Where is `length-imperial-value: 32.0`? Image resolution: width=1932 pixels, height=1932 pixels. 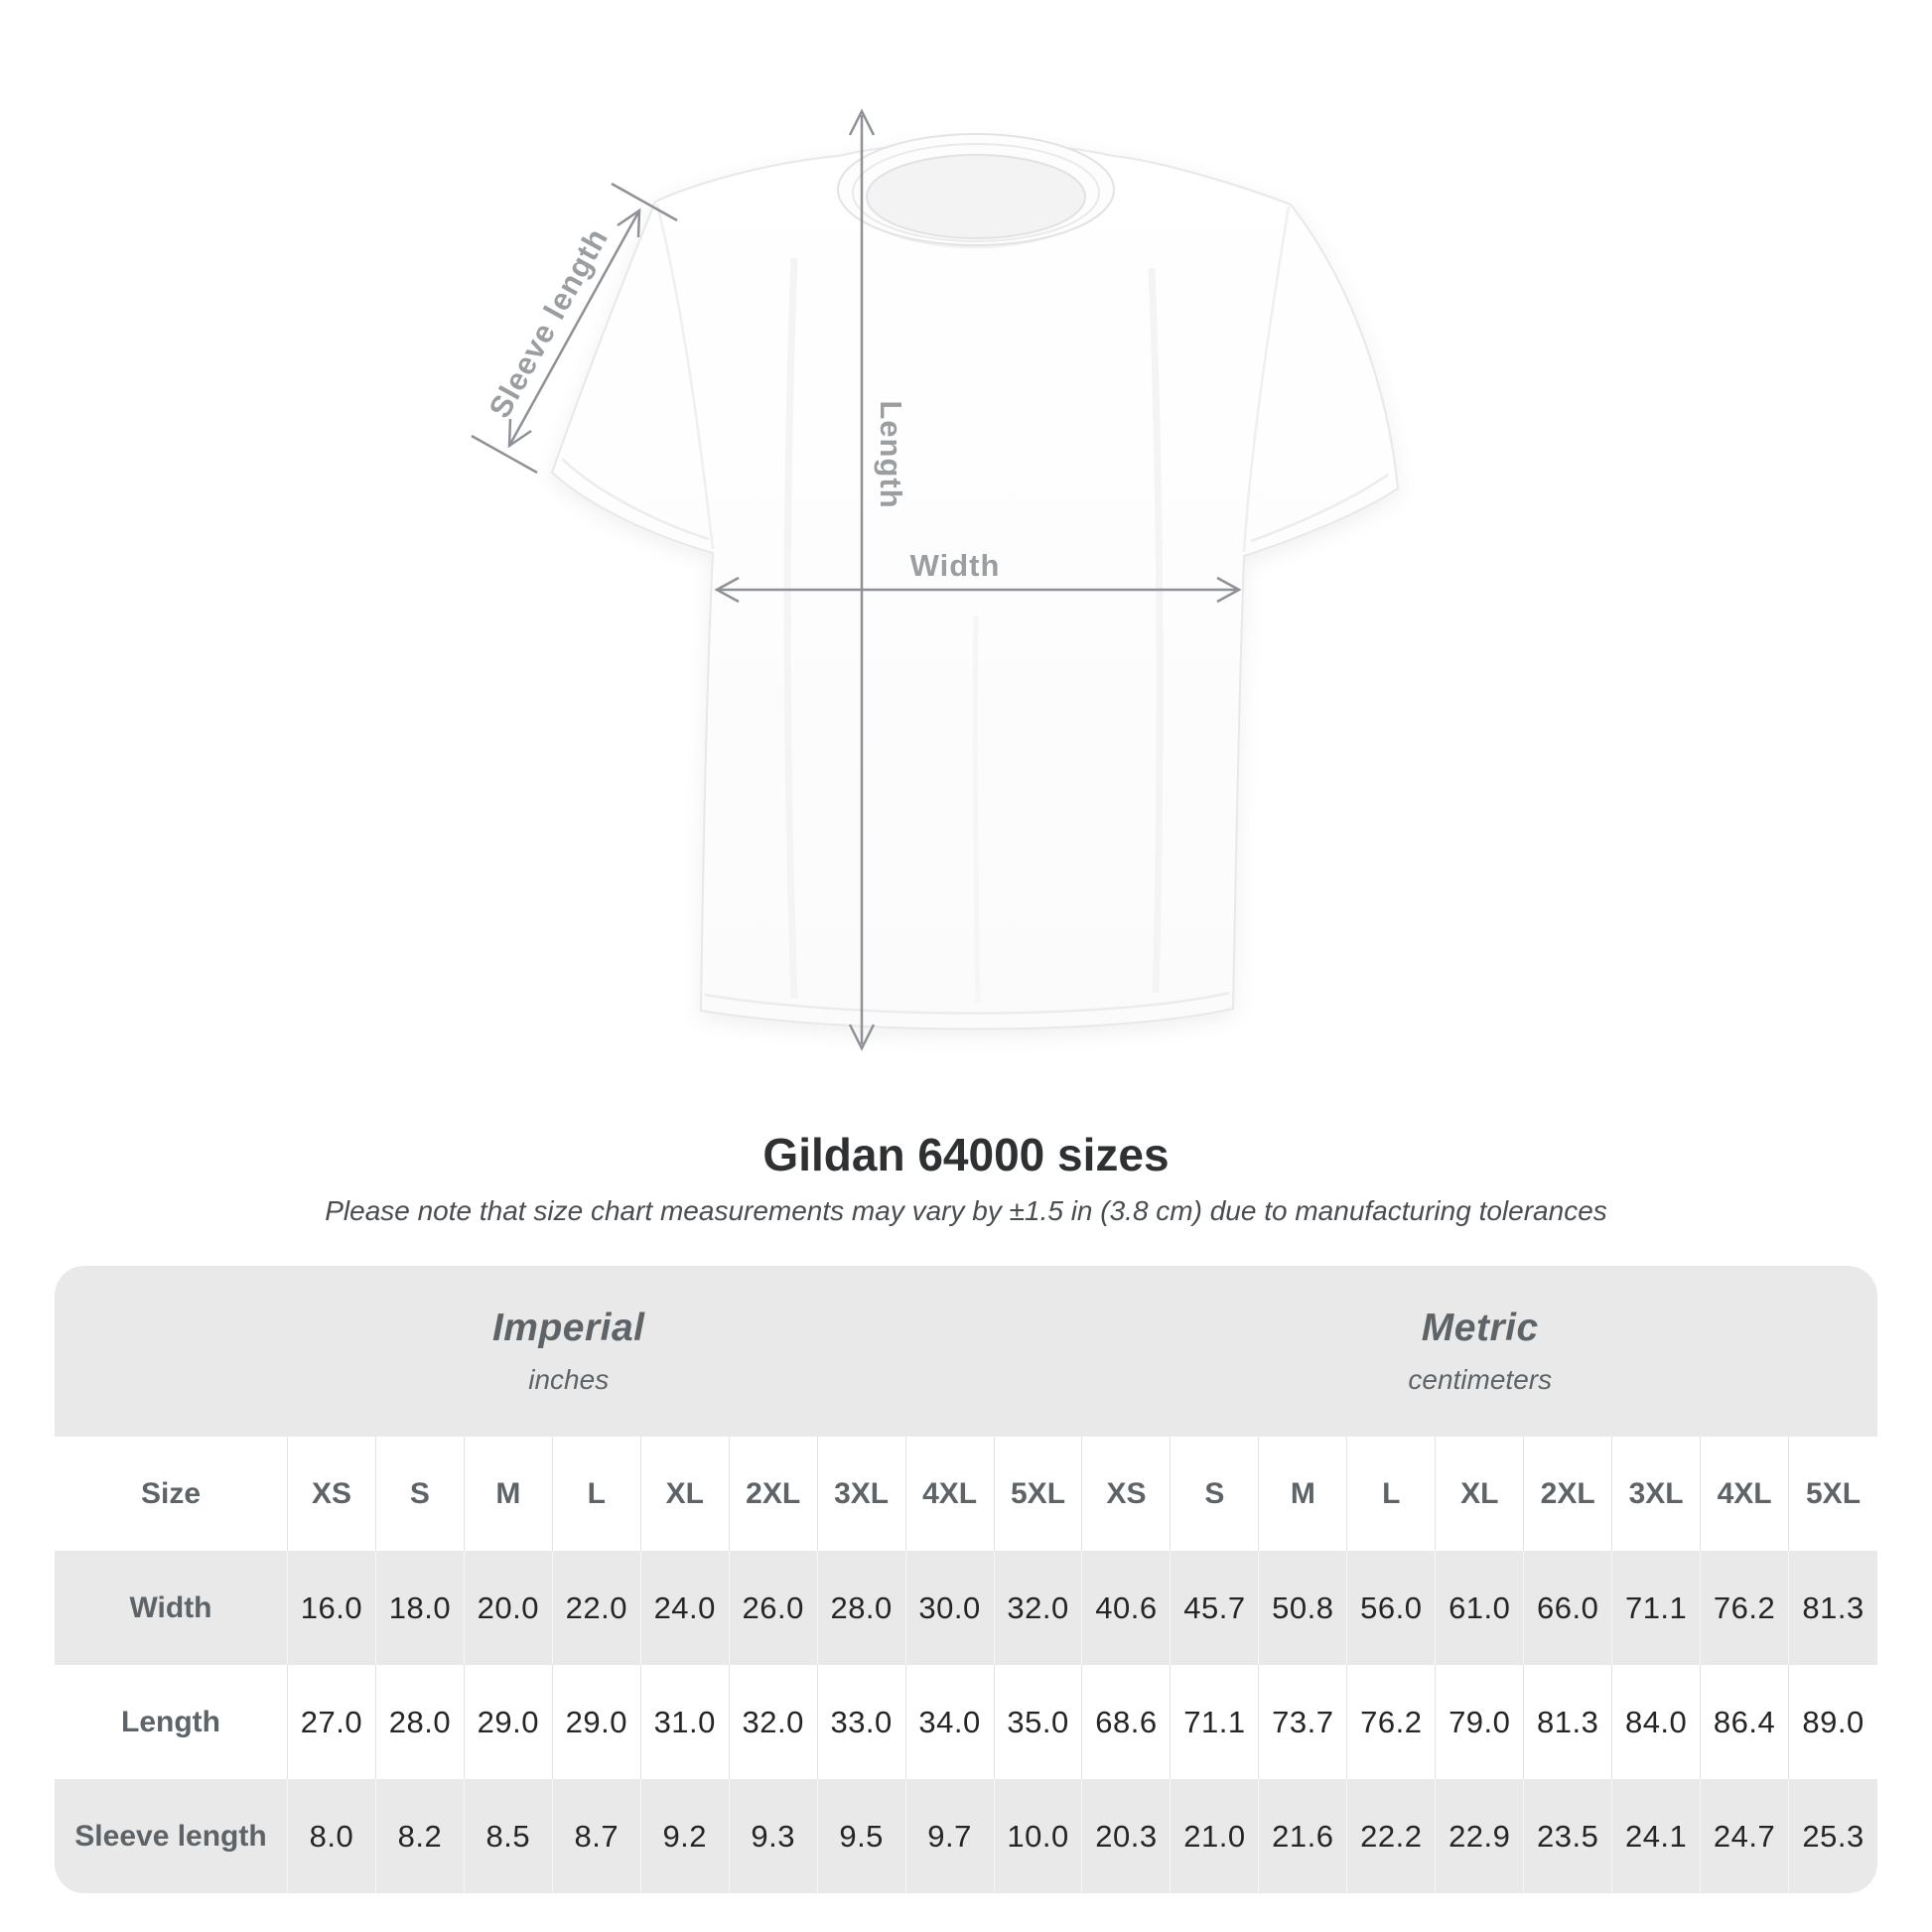
length-imperial-value: 32.0 is located at coordinates (773, 1722).